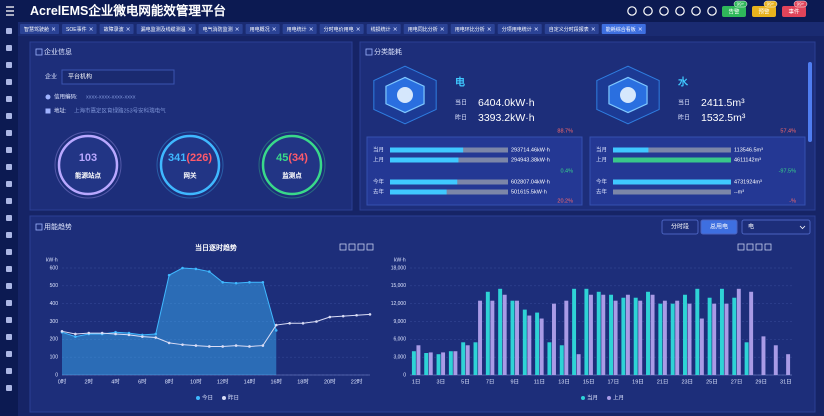 The width and height of the screenshot is (824, 416). What do you see at coordinates (10, 11) in the screenshot?
I see `menu-icon` at bounding box center [10, 11].